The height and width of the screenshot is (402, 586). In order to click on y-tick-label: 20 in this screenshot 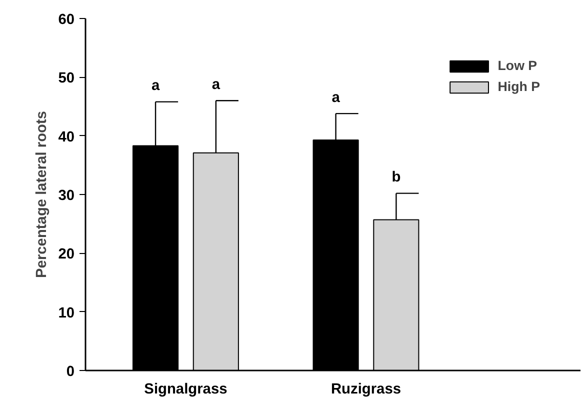, I will do `click(66, 254)`.